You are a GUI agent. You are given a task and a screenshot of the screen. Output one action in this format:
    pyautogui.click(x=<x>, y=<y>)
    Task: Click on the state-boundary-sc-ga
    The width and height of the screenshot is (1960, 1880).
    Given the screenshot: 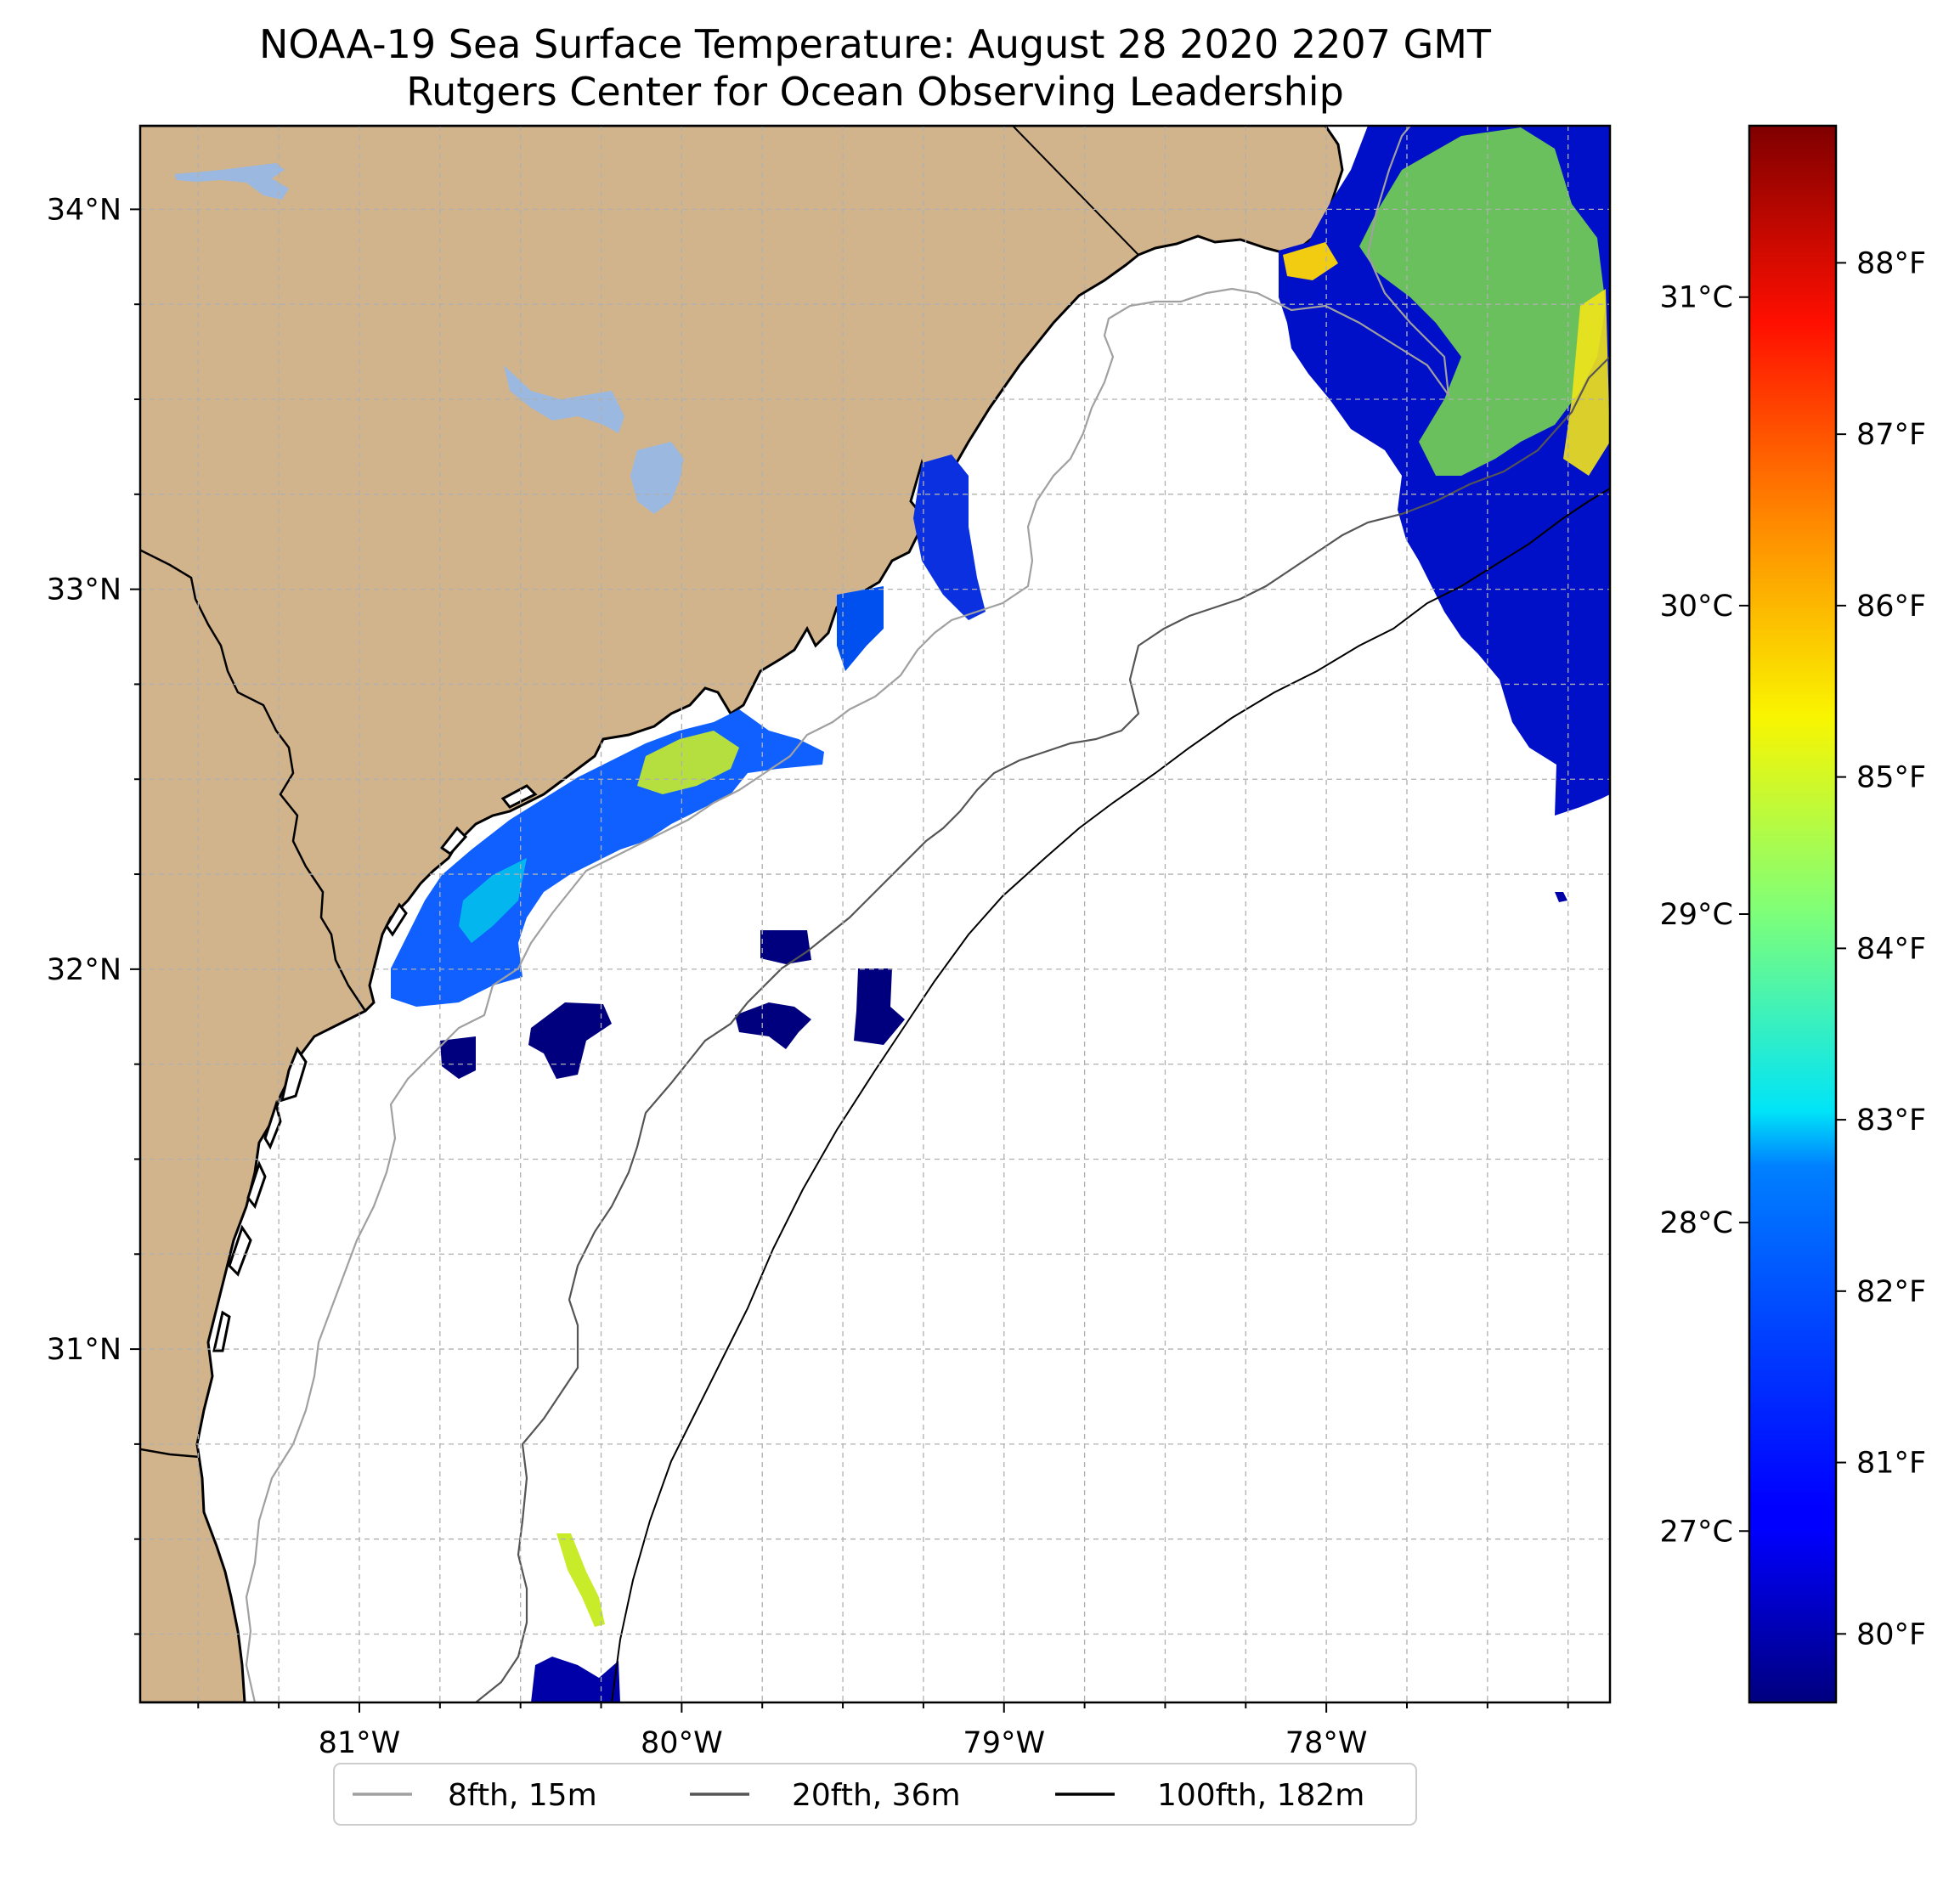 What is the action you would take?
    pyautogui.click(x=254, y=780)
    